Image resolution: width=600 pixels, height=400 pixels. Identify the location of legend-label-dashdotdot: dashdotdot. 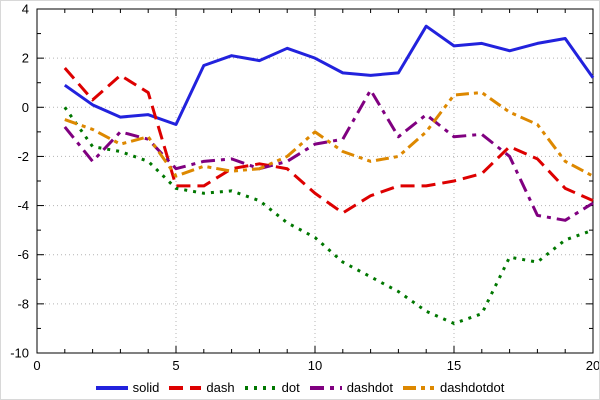
(472, 387).